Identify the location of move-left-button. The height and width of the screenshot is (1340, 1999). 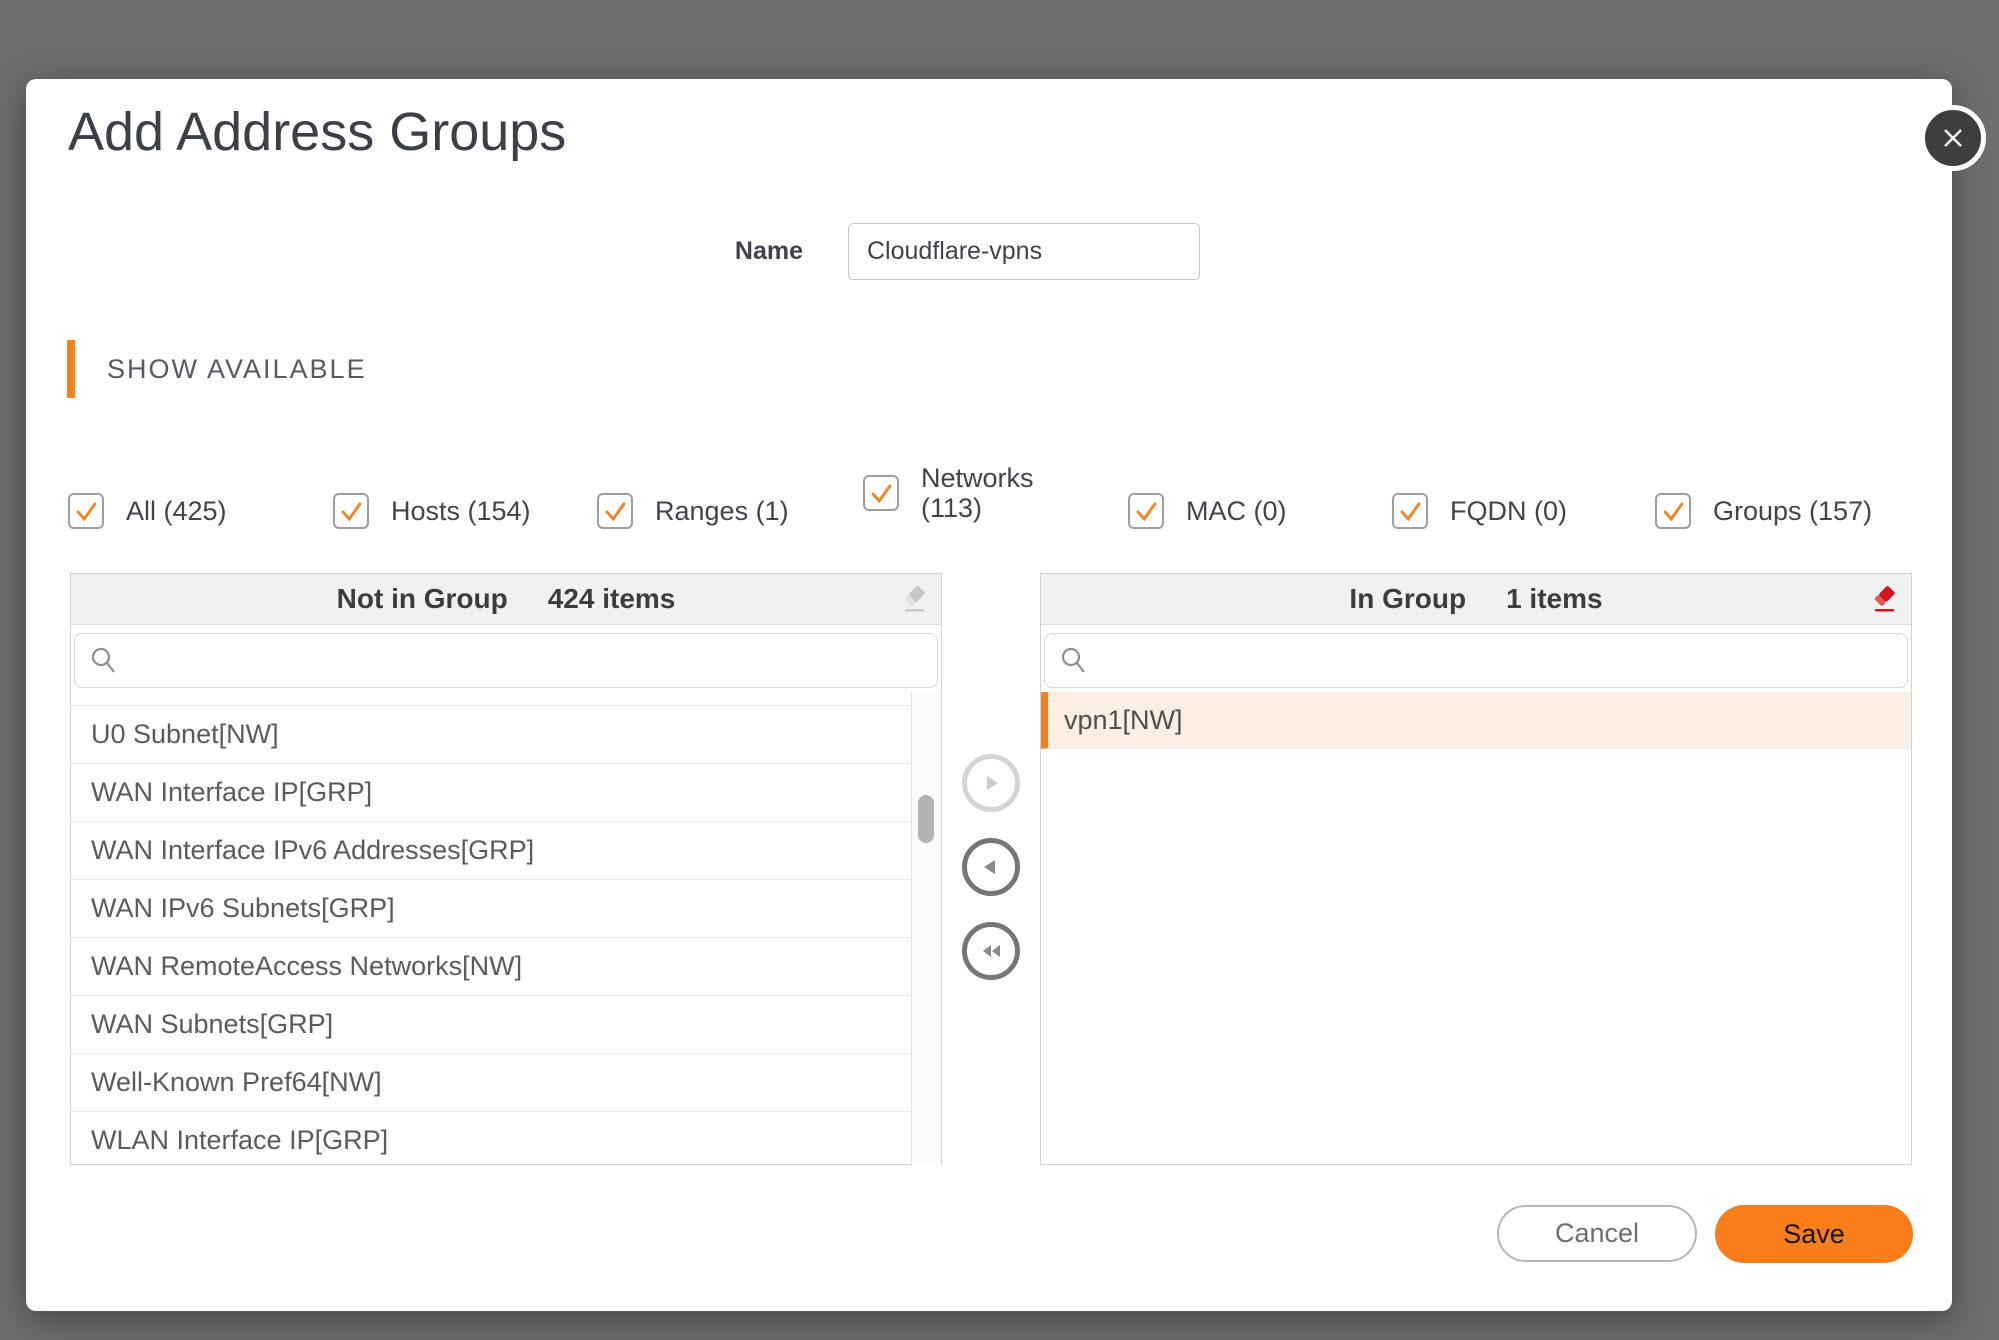
(991, 867).